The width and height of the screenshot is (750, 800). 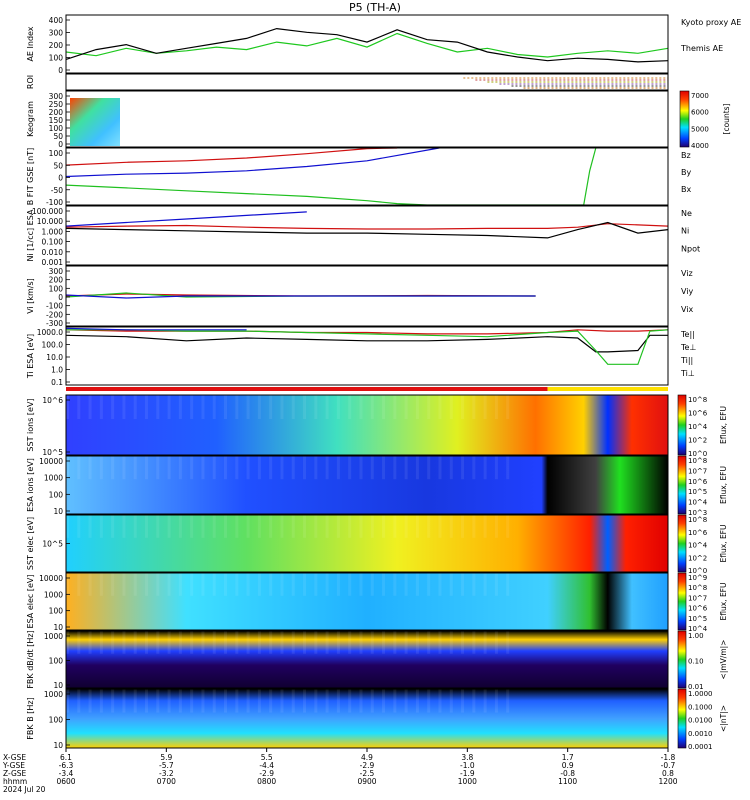 I want to click on x-tick-label: -0.7, so click(x=668, y=765).